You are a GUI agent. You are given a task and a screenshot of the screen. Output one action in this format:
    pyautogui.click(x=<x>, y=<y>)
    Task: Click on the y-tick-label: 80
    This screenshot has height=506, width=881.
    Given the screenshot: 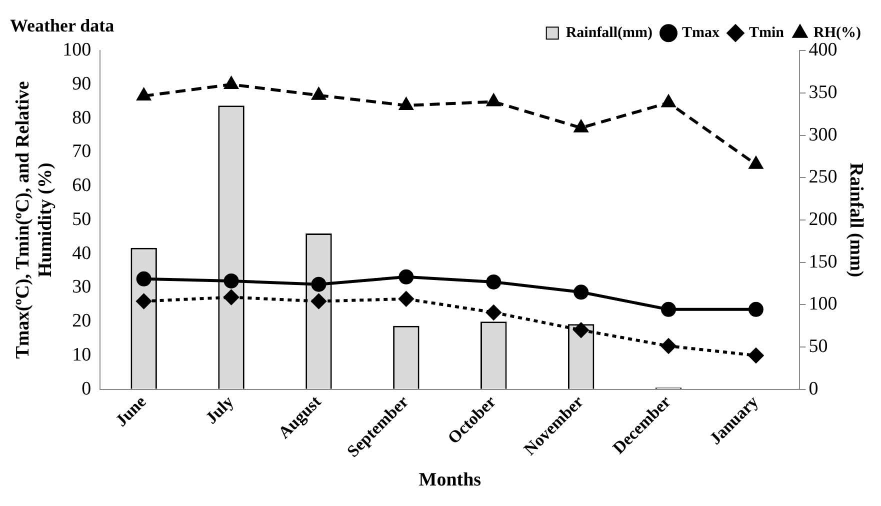 What is the action you would take?
    pyautogui.click(x=82, y=117)
    